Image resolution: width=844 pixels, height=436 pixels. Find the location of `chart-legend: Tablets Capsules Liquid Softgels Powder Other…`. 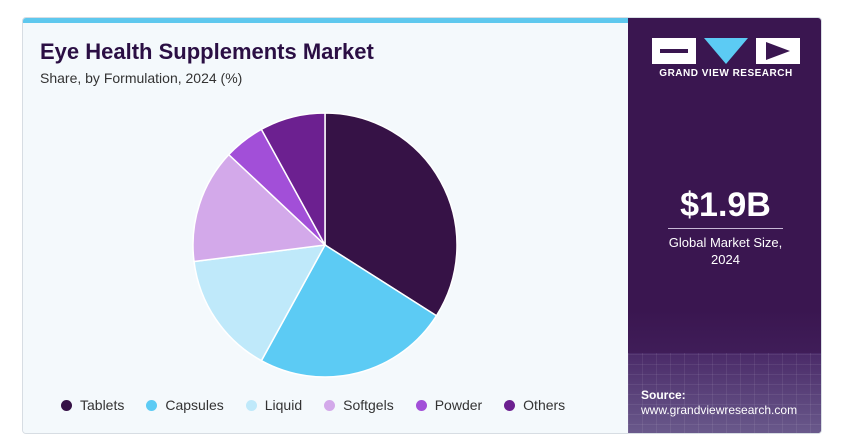

chart-legend: Tablets Capsules Liquid Softgels Powder Other… is located at coordinates (324, 405).